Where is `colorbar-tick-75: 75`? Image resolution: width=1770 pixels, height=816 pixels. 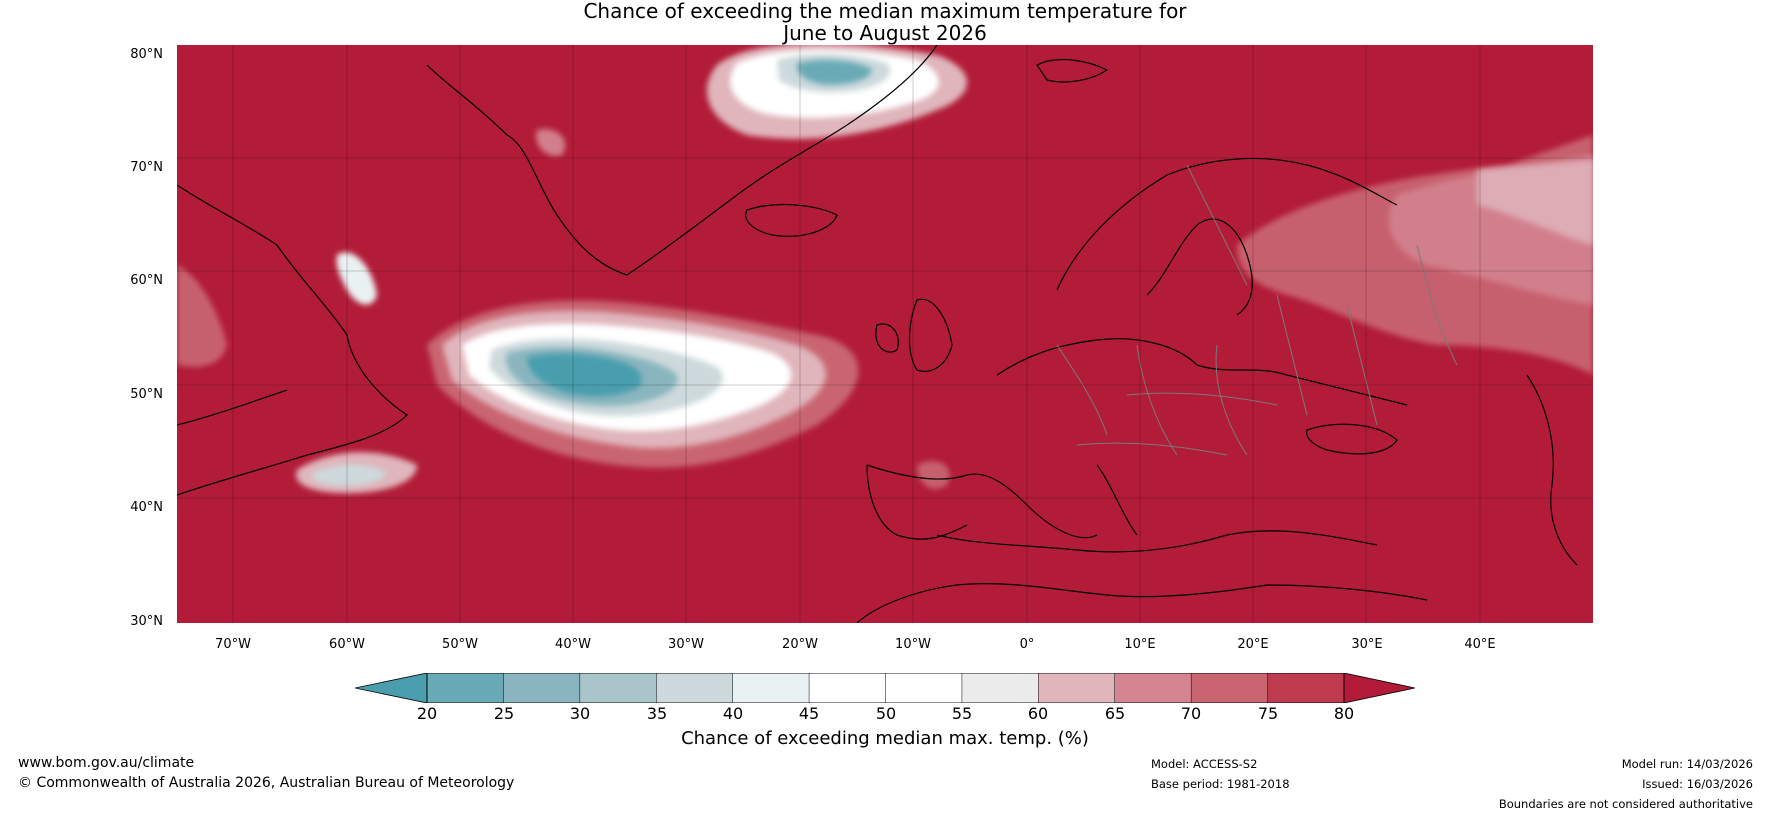 colorbar-tick-75: 75 is located at coordinates (1268, 713).